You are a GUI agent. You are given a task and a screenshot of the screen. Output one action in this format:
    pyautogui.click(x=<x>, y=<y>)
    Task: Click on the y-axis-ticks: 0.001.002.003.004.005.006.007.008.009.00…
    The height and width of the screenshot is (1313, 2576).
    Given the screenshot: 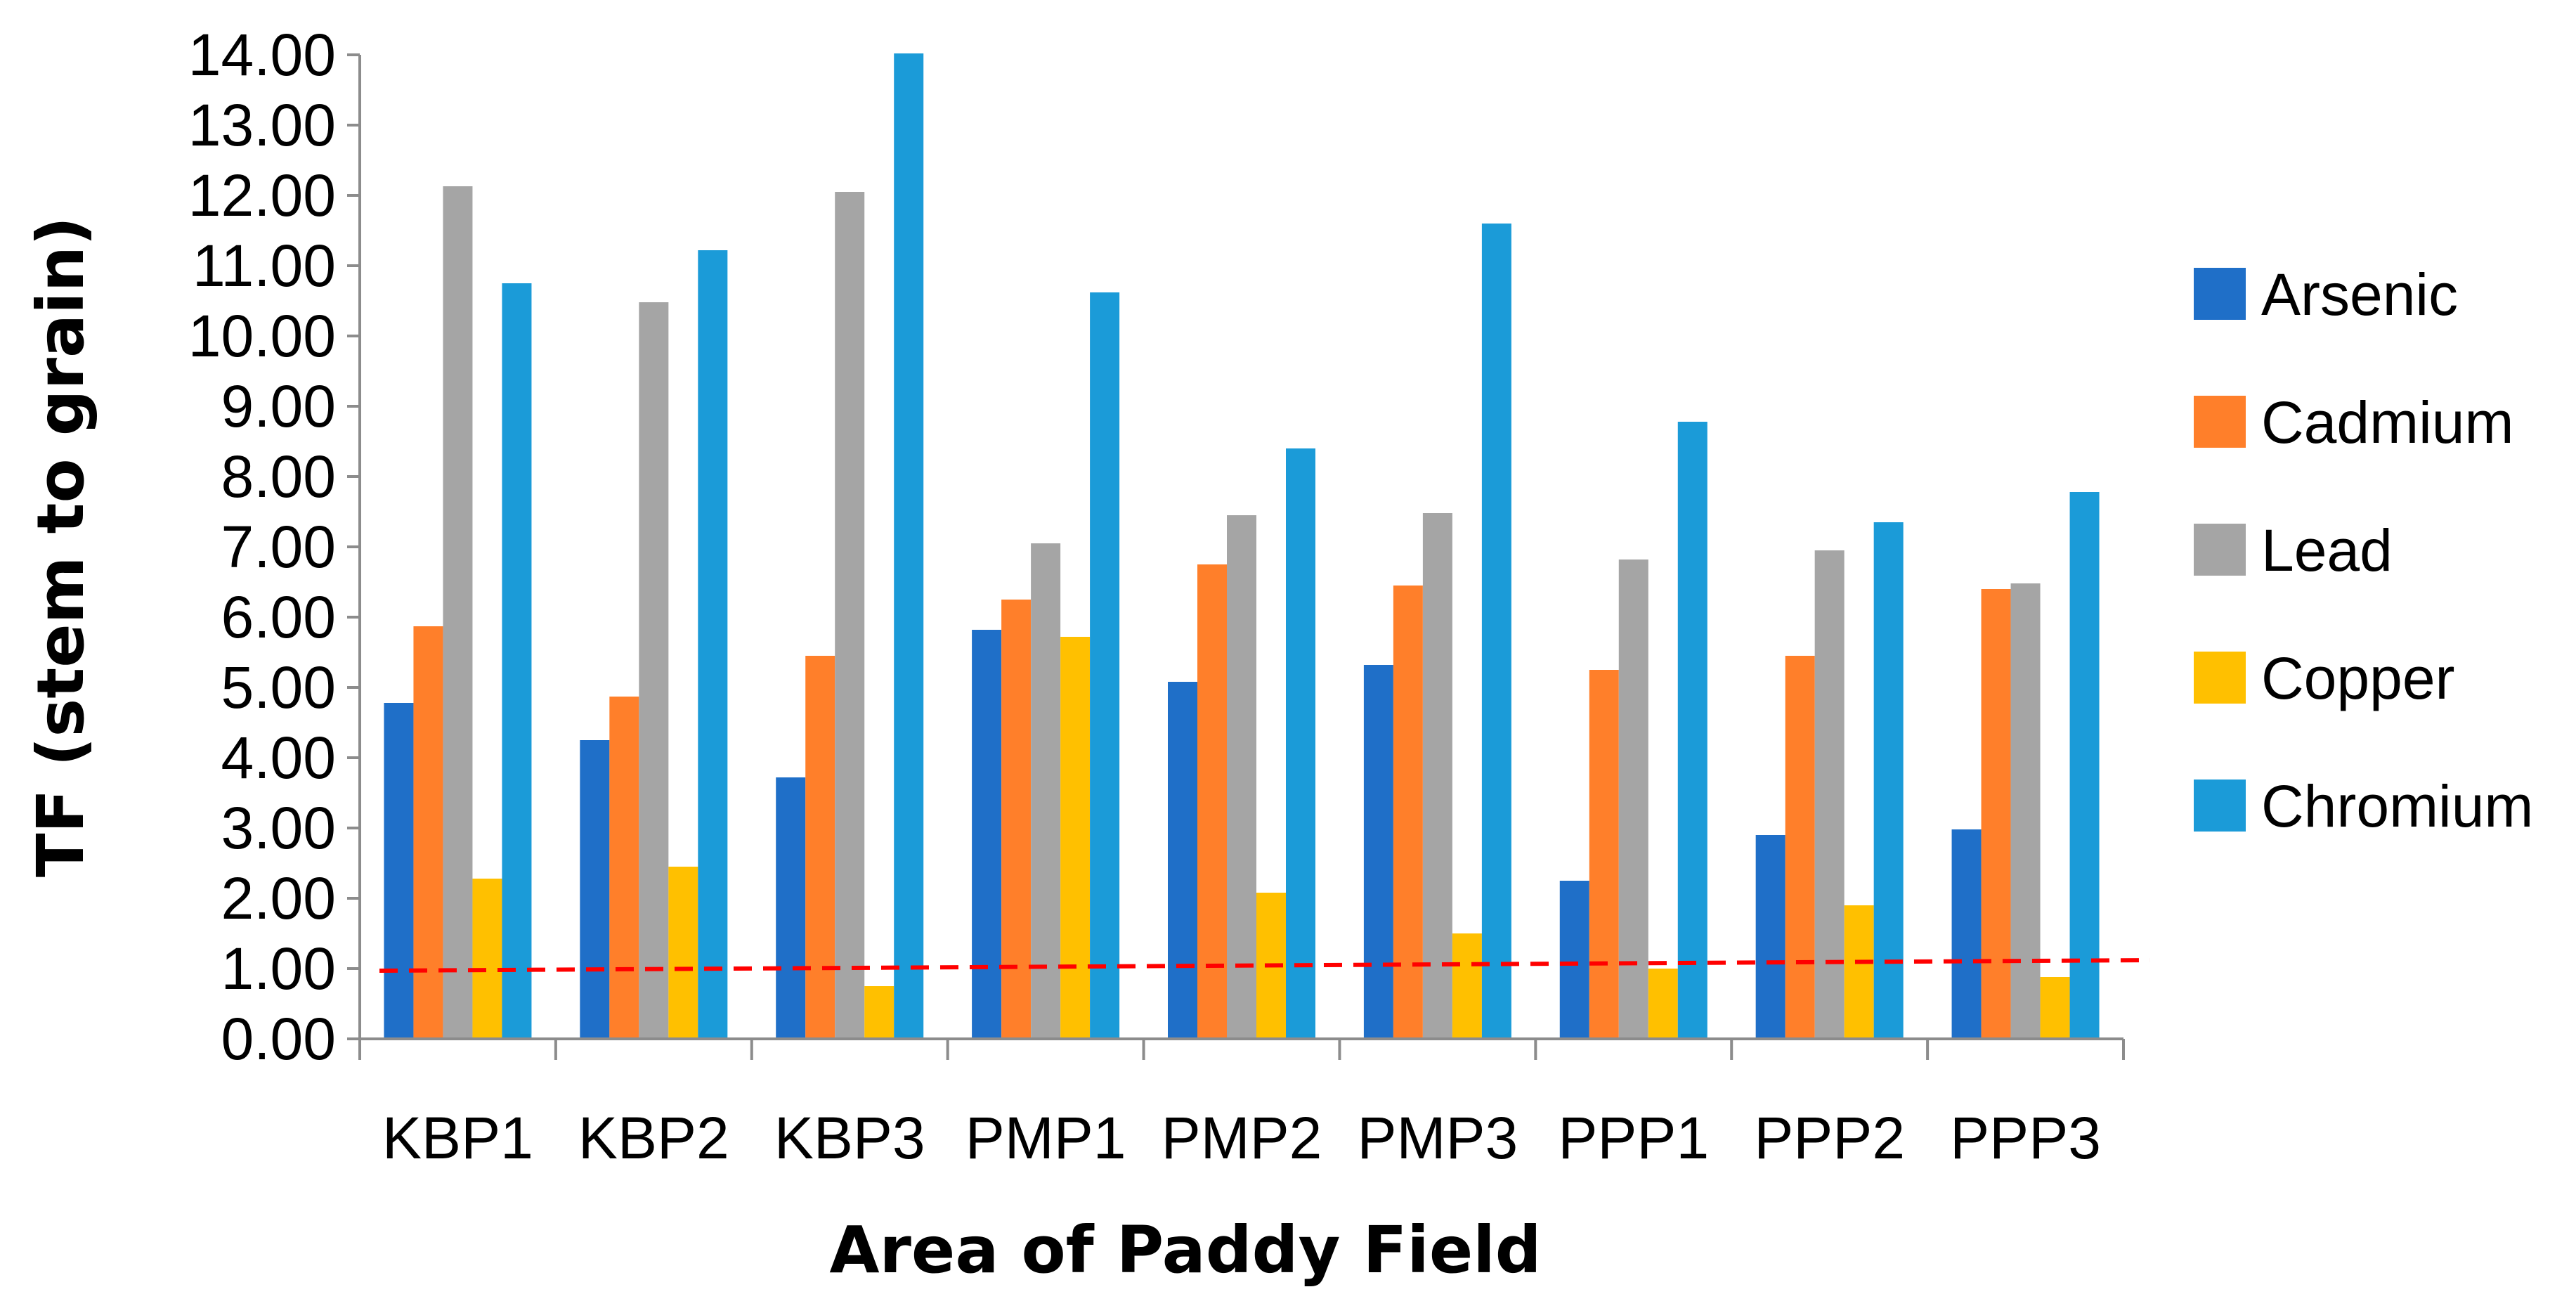 What is the action you would take?
    pyautogui.click(x=274, y=547)
    